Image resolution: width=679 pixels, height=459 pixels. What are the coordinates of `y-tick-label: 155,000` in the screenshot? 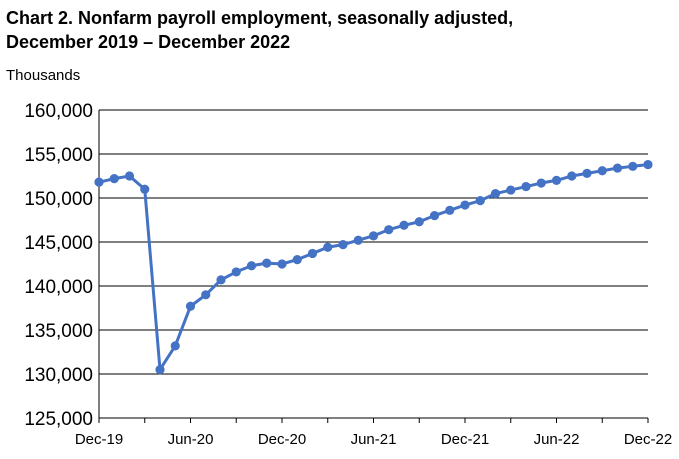 It's located at (58, 155).